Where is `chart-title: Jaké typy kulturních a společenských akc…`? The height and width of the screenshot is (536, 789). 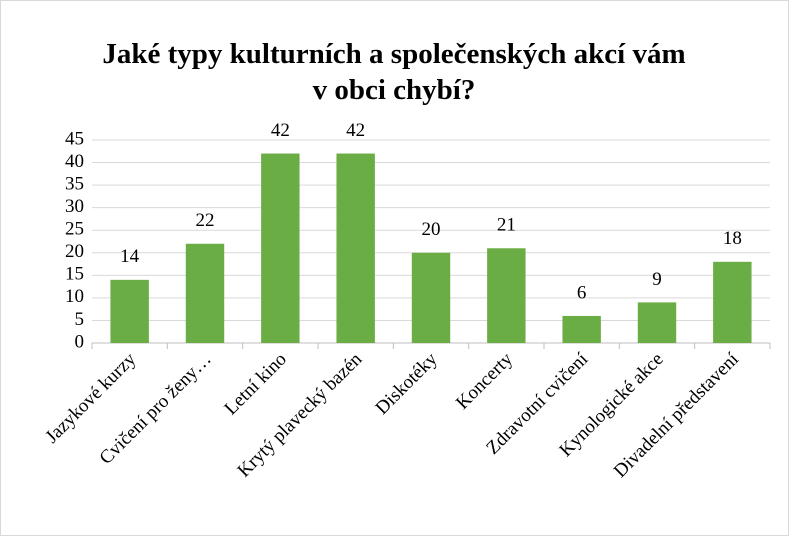
chart-title: Jaké typy kulturních a společenských akc… is located at coordinates (394, 72).